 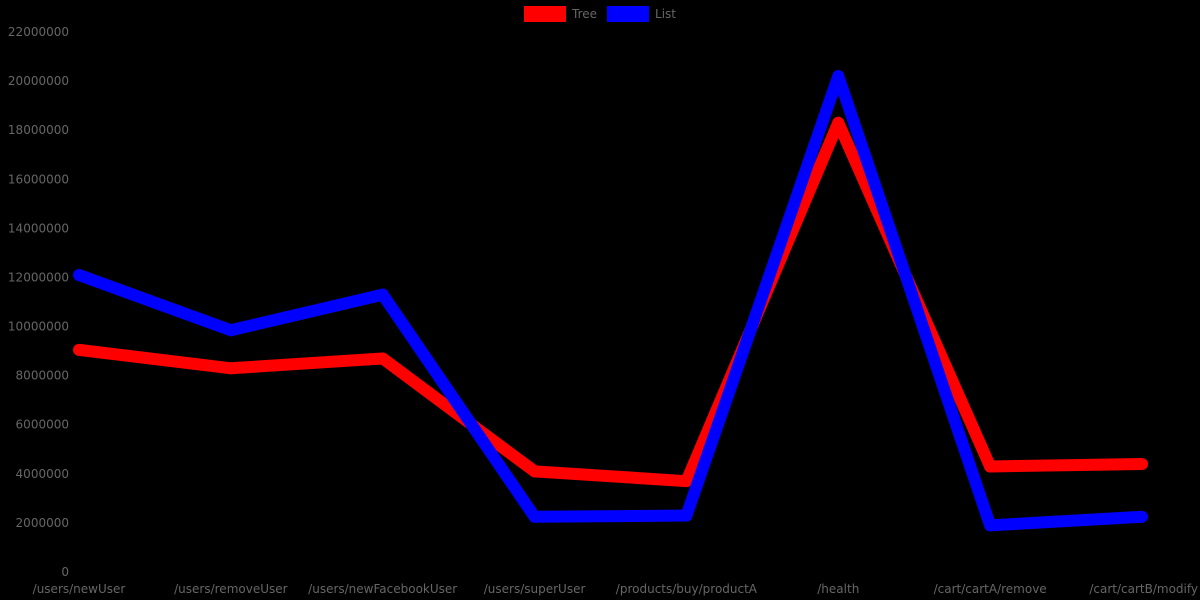 What do you see at coordinates (687, 589) in the screenshot?
I see `x-tick-label: /products/buy/productA` at bounding box center [687, 589].